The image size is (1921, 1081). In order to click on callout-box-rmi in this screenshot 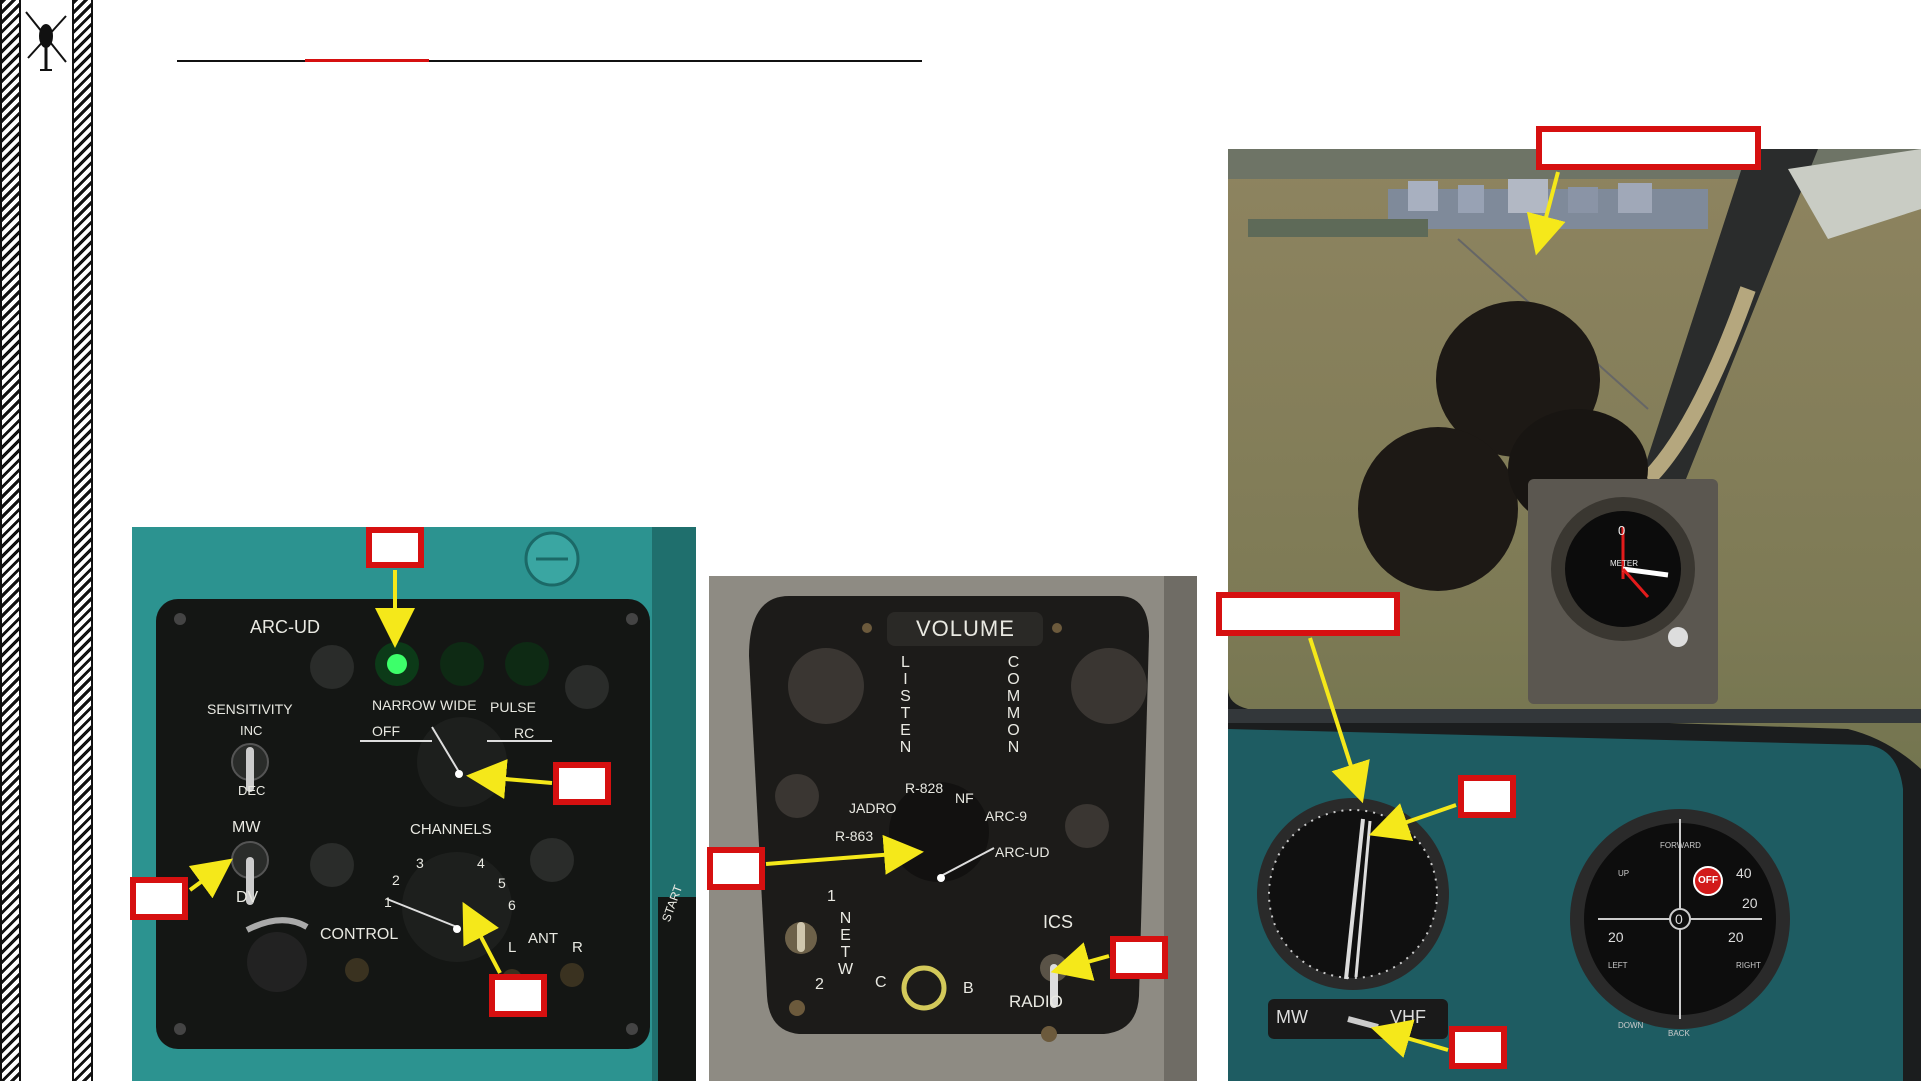, I will do `click(1308, 614)`.